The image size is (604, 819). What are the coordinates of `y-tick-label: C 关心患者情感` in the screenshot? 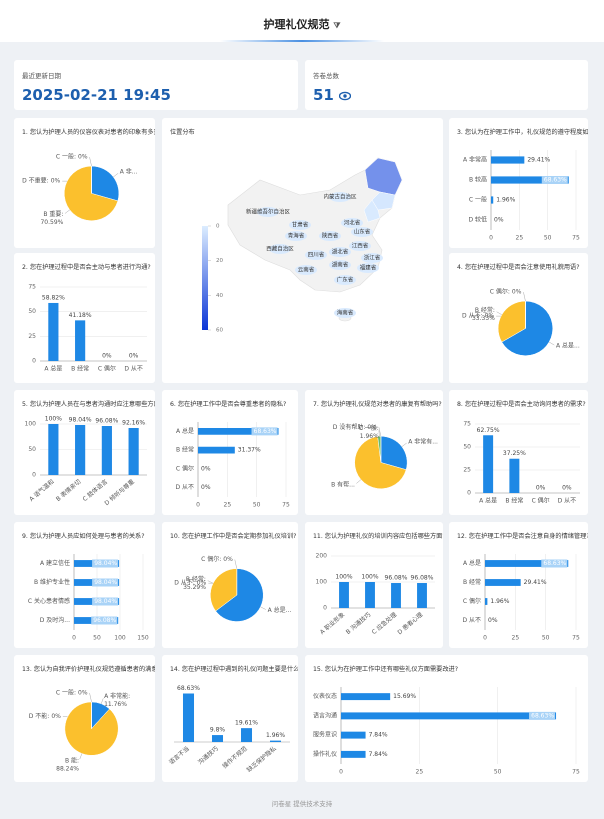 It's located at (49, 601).